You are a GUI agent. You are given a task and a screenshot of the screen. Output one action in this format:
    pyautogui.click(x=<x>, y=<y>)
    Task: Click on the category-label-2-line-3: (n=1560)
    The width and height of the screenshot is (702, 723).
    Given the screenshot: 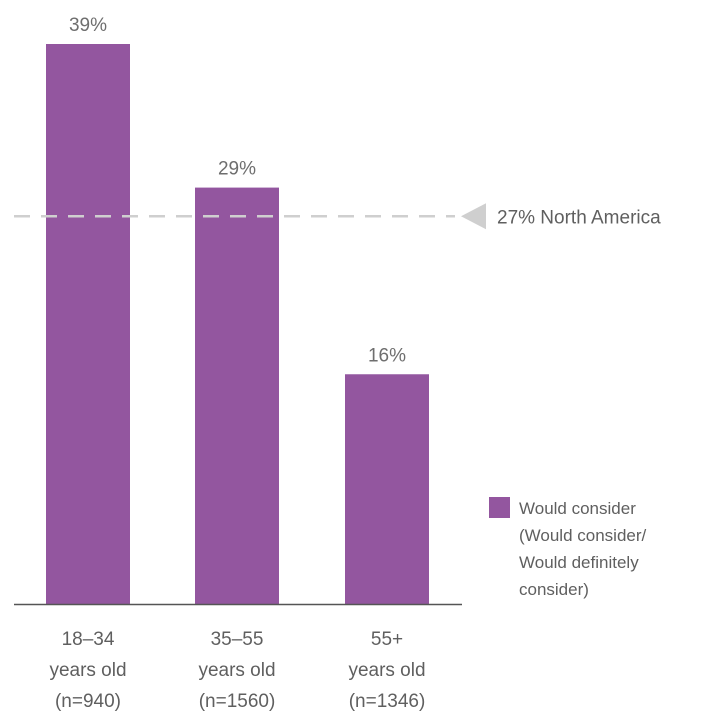 What is the action you would take?
    pyautogui.click(x=237, y=701)
    